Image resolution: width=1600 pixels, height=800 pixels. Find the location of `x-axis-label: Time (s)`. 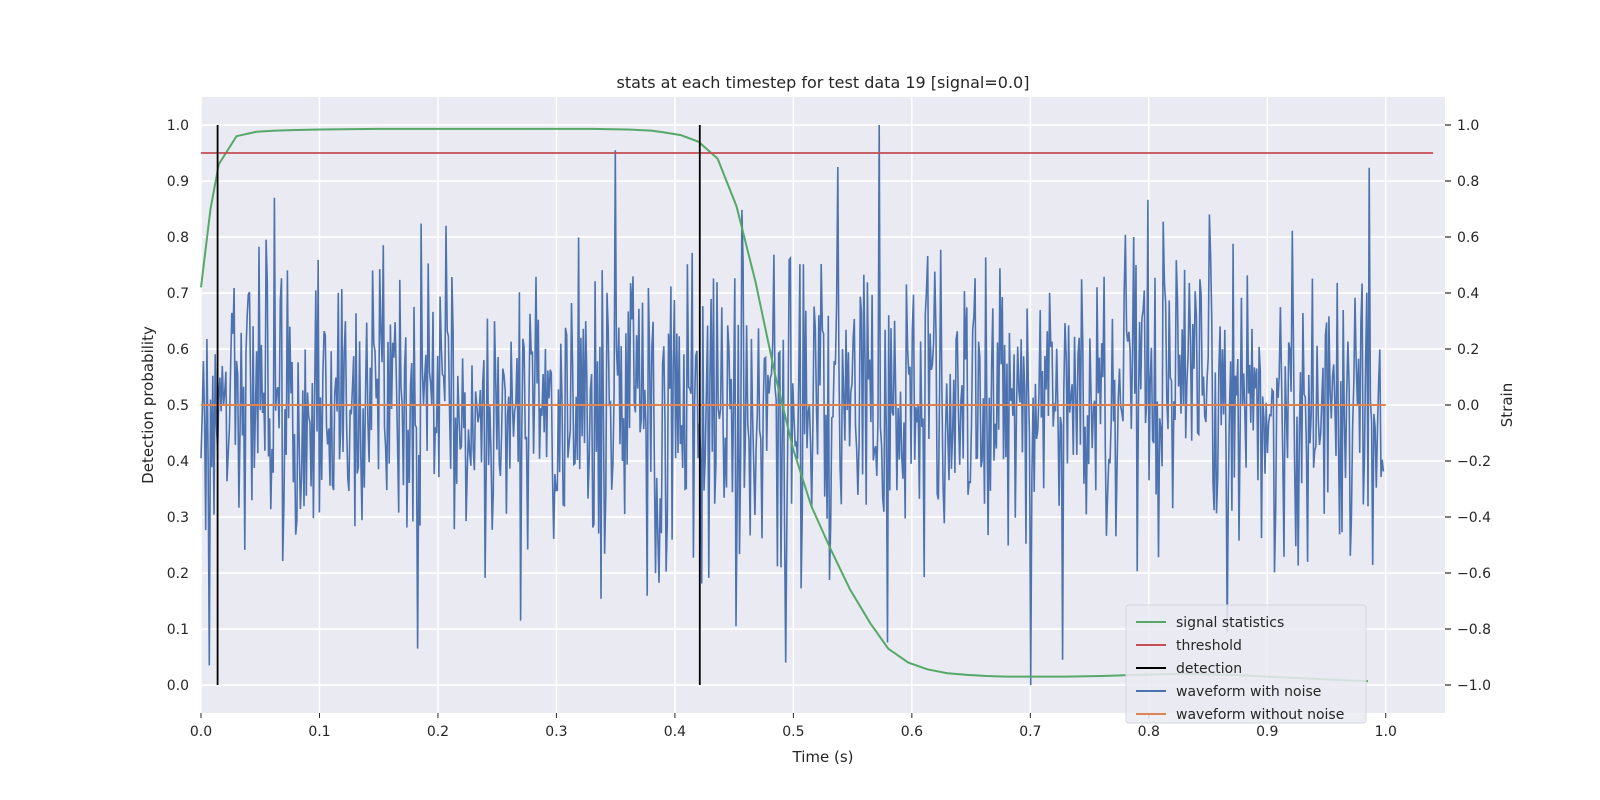

x-axis-label: Time (s) is located at coordinates (823, 757).